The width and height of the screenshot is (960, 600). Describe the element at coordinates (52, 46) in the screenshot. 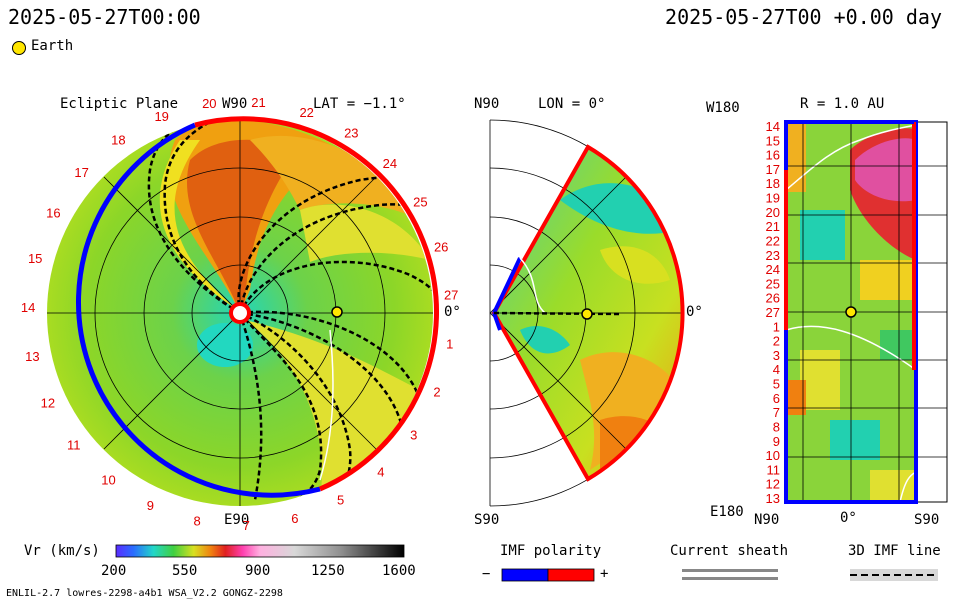

I see `earth-legend-label: Earth` at that location.